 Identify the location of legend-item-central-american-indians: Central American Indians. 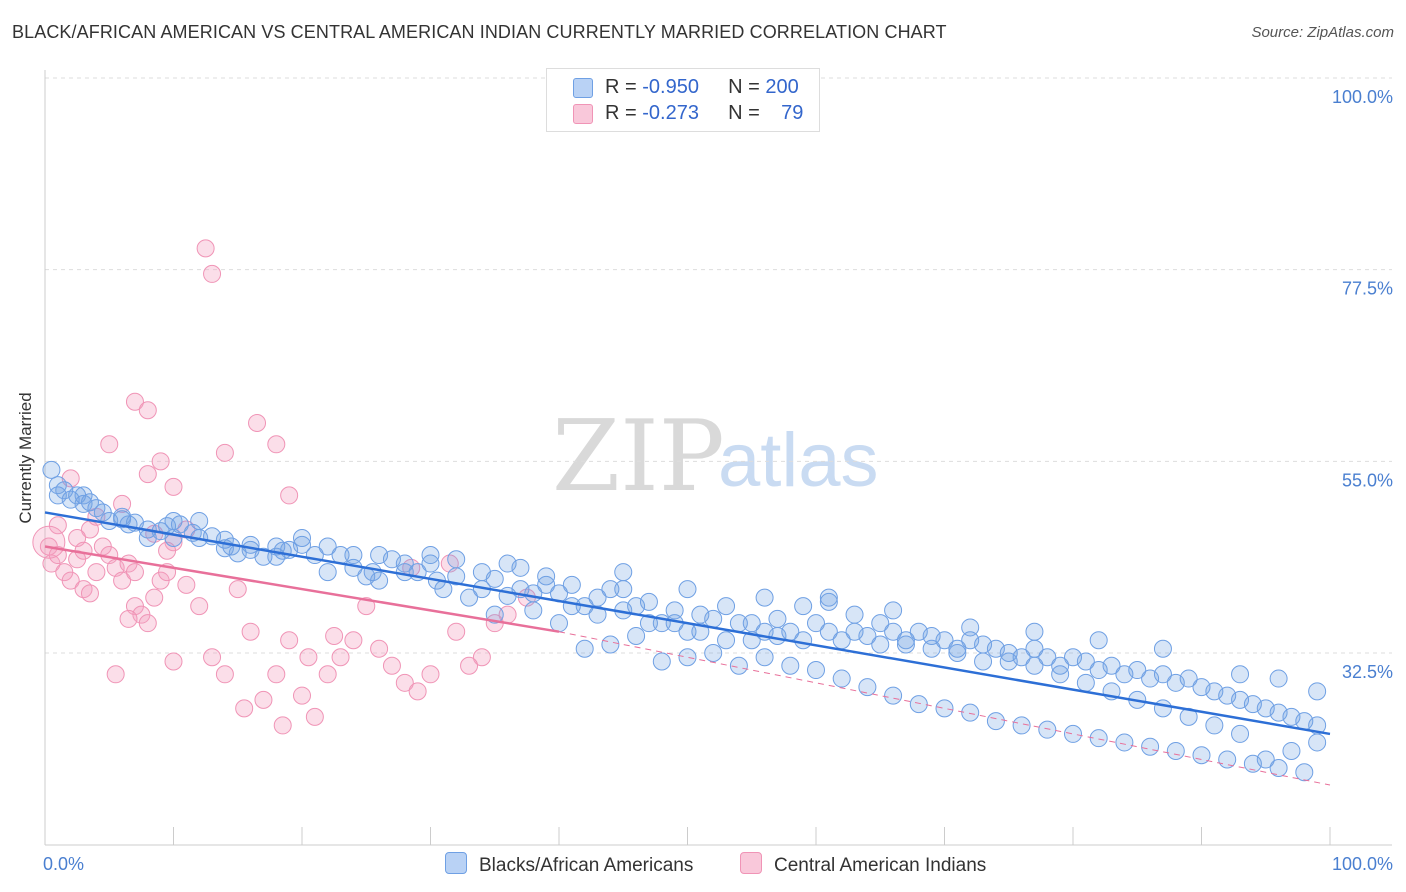
(863, 864).